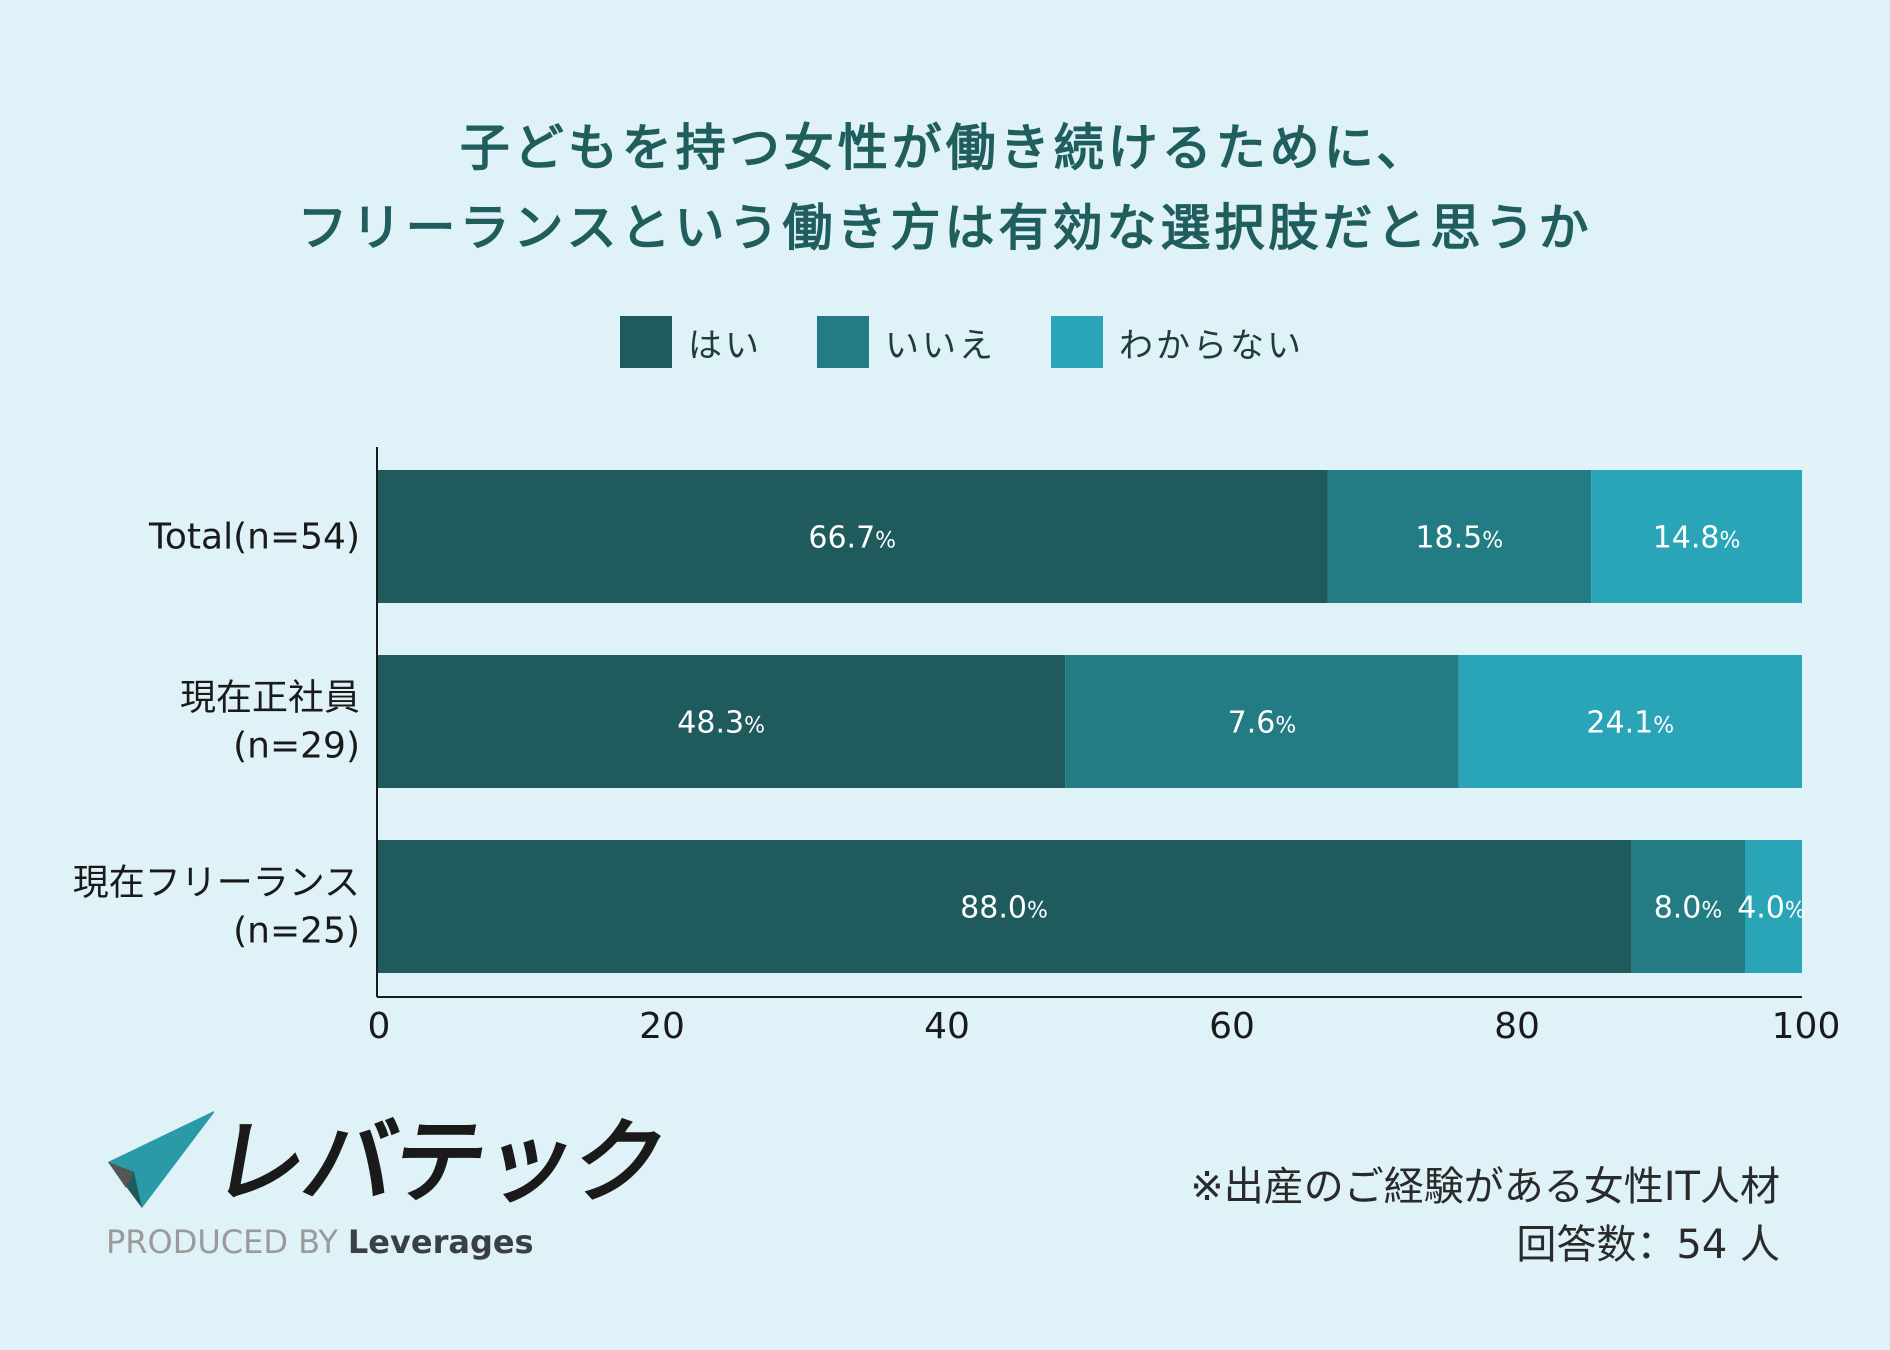  What do you see at coordinates (1232, 1026) in the screenshot?
I see `x-tick-label: 60` at bounding box center [1232, 1026].